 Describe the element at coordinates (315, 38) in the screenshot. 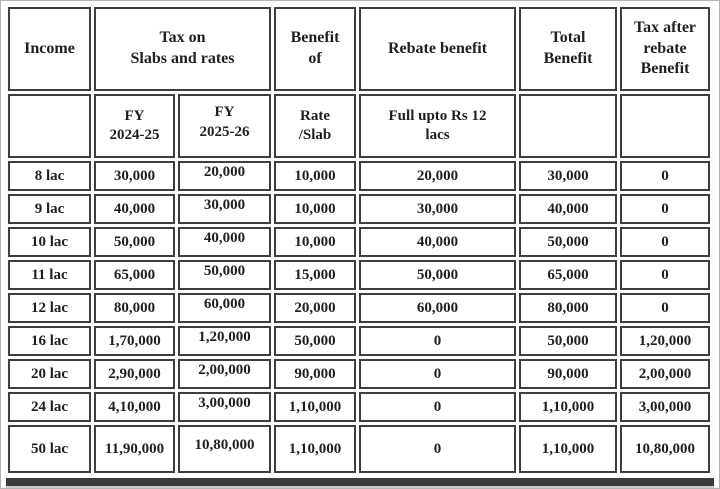

I see `header-benefit-of-line1: Benefit` at that location.